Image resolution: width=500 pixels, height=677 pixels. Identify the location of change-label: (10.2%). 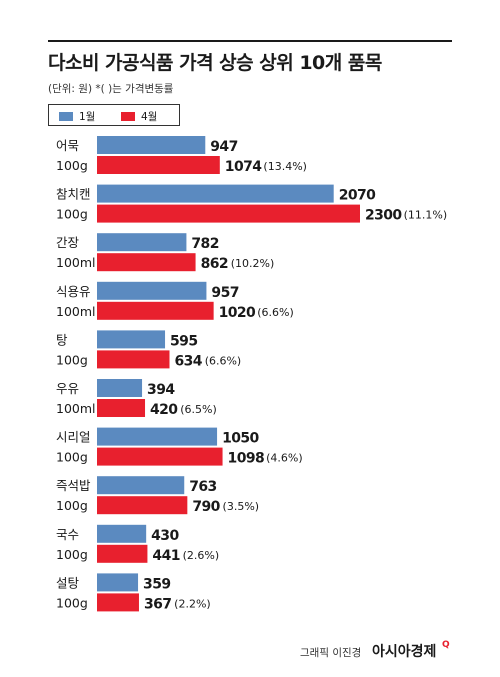
(253, 263).